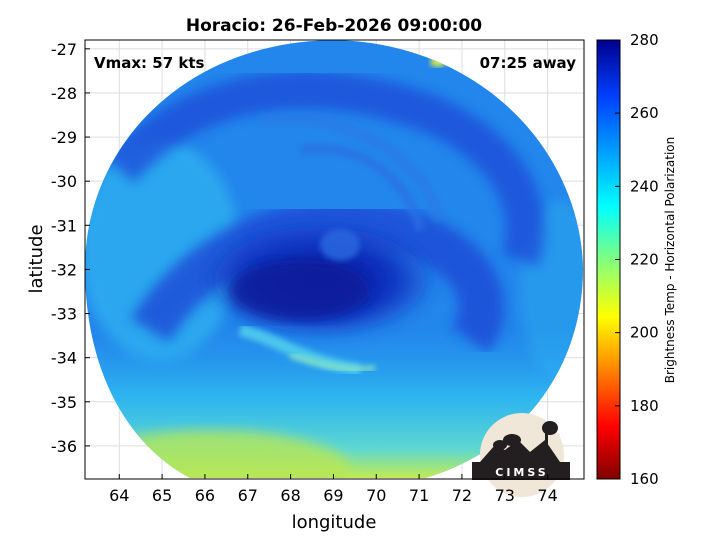 Image resolution: width=720 pixels, height=540 pixels. What do you see at coordinates (64, 402) in the screenshot?
I see `y-tick-label: -35` at bounding box center [64, 402].